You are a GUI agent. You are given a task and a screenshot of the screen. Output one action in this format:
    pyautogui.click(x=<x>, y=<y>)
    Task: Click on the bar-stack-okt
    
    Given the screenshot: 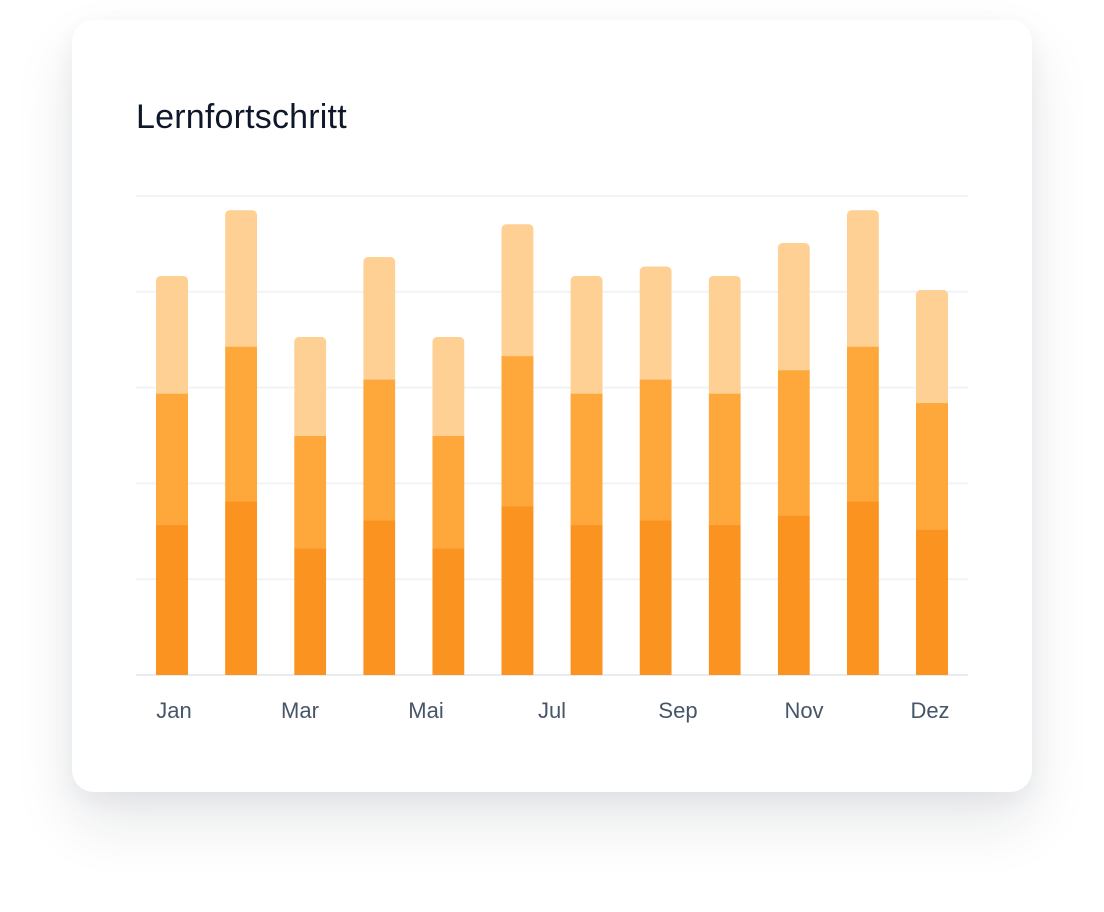 What is the action you would take?
    pyautogui.click(x=793, y=458)
    